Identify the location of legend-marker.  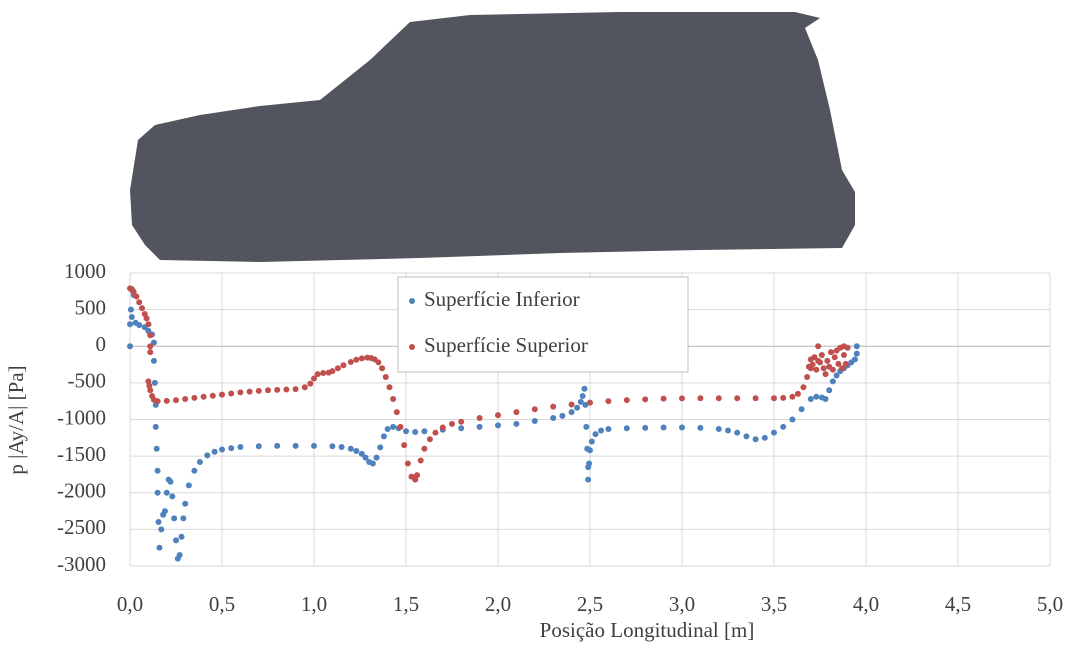
(412, 301).